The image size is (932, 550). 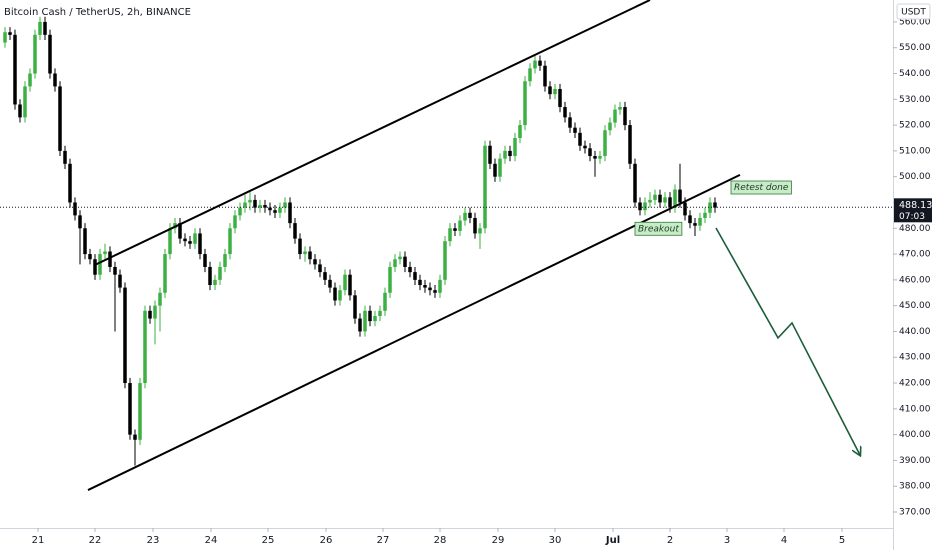 What do you see at coordinates (383, 540) in the screenshot?
I see `x-tick-label: 27` at bounding box center [383, 540].